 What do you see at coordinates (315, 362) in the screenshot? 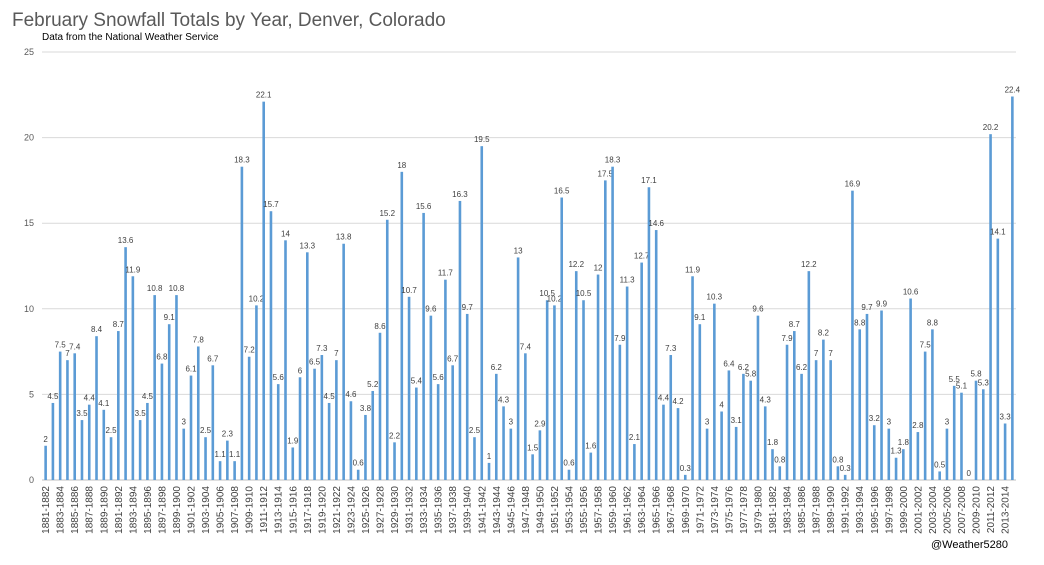
I see `data-label: 6.5` at bounding box center [315, 362].